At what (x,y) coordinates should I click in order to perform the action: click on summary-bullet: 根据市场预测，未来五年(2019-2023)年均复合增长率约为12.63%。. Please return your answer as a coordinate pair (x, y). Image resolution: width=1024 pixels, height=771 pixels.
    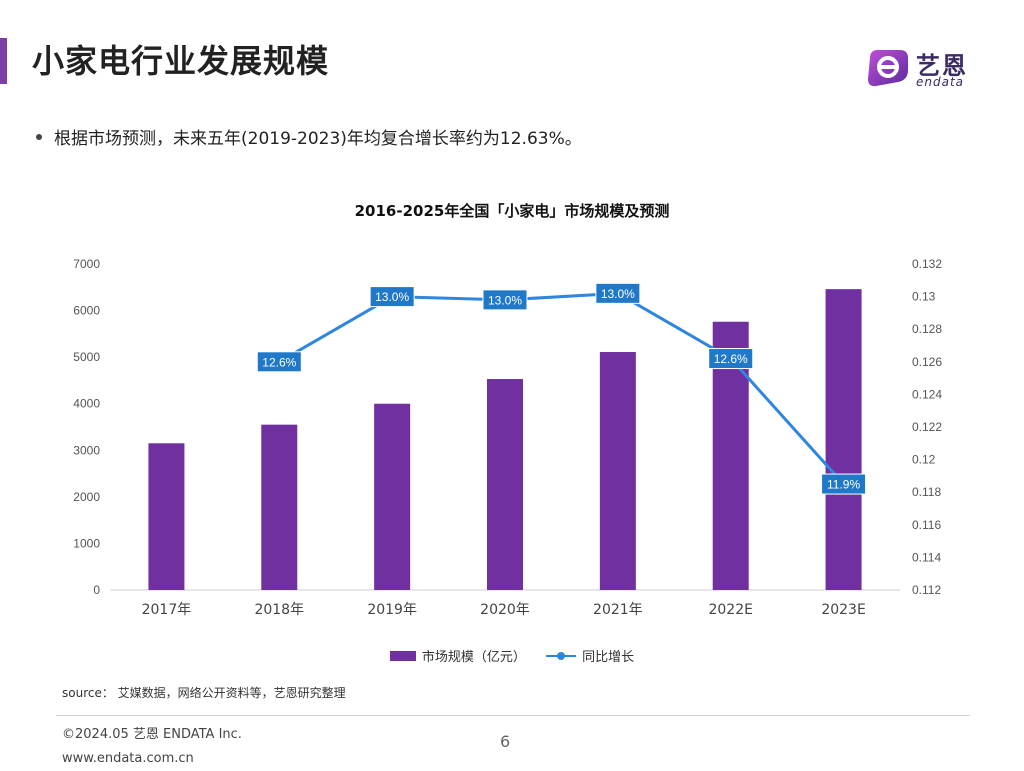
    Looking at the image, I should click on (309, 136).